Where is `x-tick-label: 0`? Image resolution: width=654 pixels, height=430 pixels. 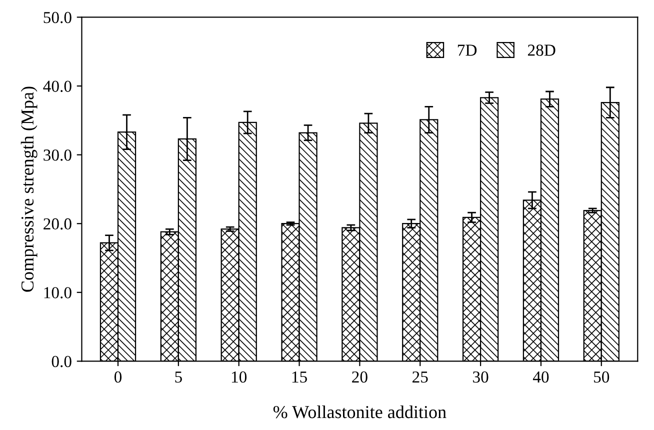
x-tick-label: 0 is located at coordinates (118, 377).